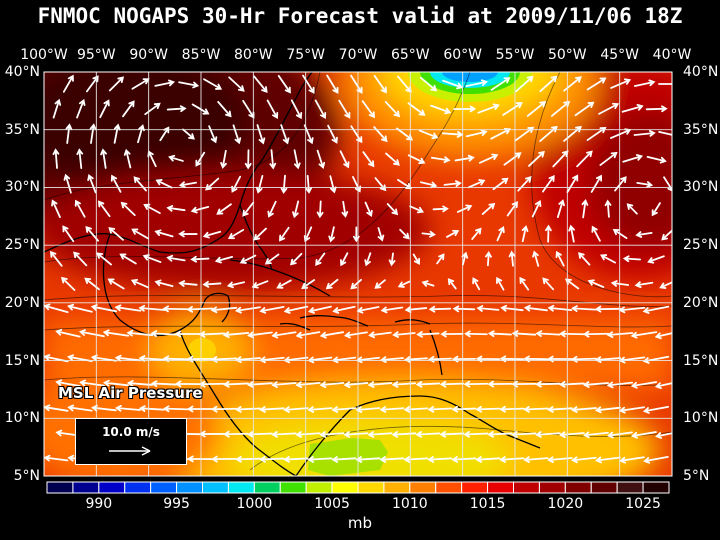 This screenshot has height=540, width=720. I want to click on vector-scale-label: 10.0 m/s, so click(131, 432).